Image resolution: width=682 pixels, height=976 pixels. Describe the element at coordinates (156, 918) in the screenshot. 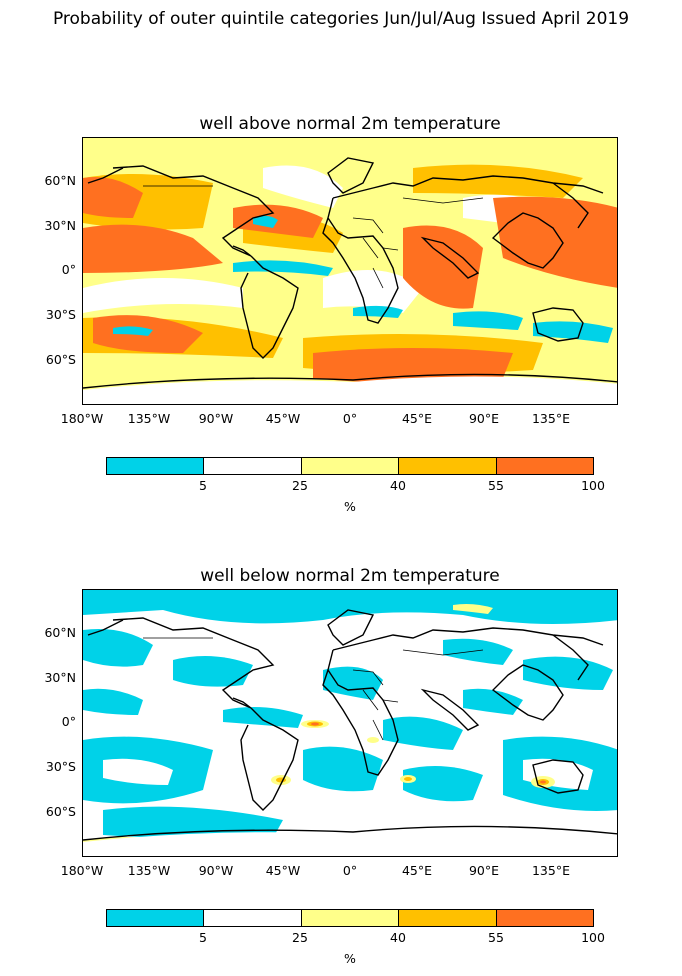

I see `colorbar-2-segment-cyan` at that location.